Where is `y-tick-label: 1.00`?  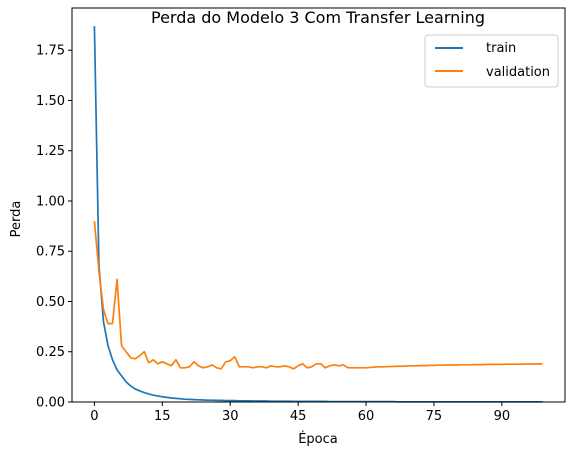 y-tick-label: 1.00 is located at coordinates (50, 201).